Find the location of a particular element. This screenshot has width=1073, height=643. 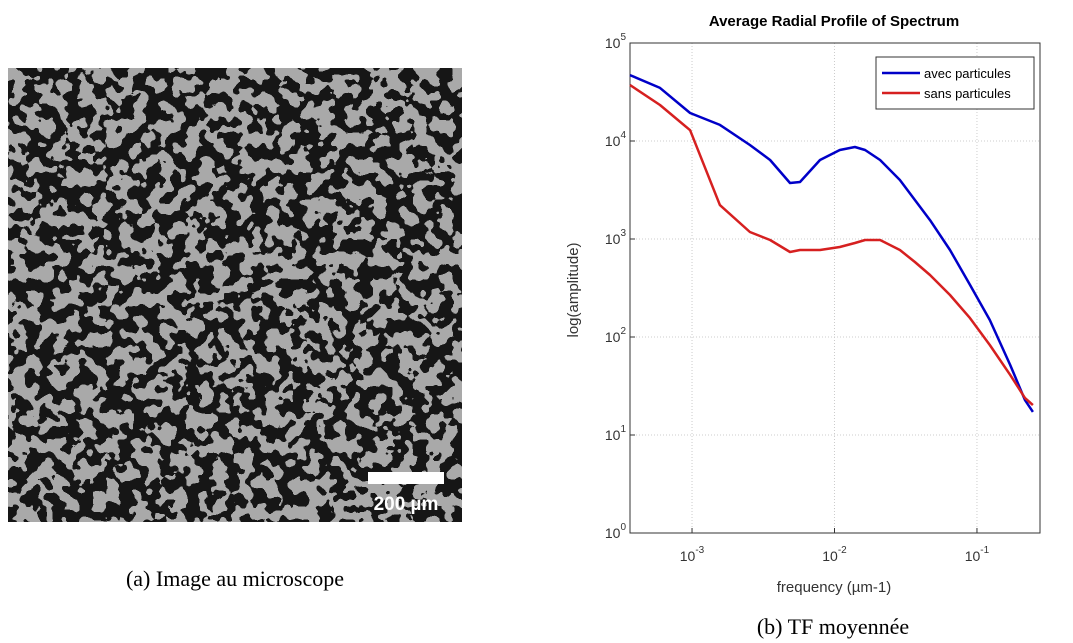

tick-label: 10⁴ is located at coordinates (616, 139).